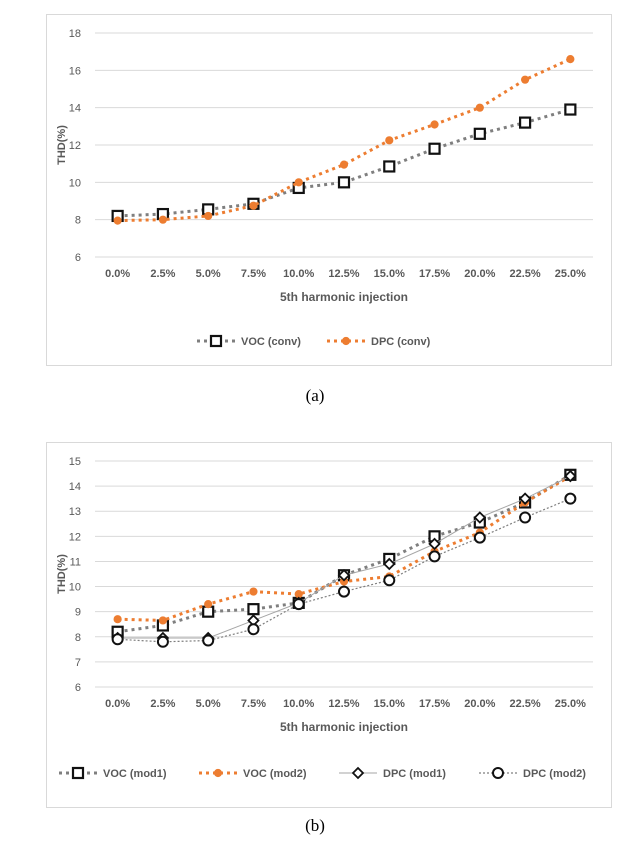 Image resolution: width=630 pixels, height=844 pixels. I want to click on x-tick-label: 5.0%, so click(208, 274).